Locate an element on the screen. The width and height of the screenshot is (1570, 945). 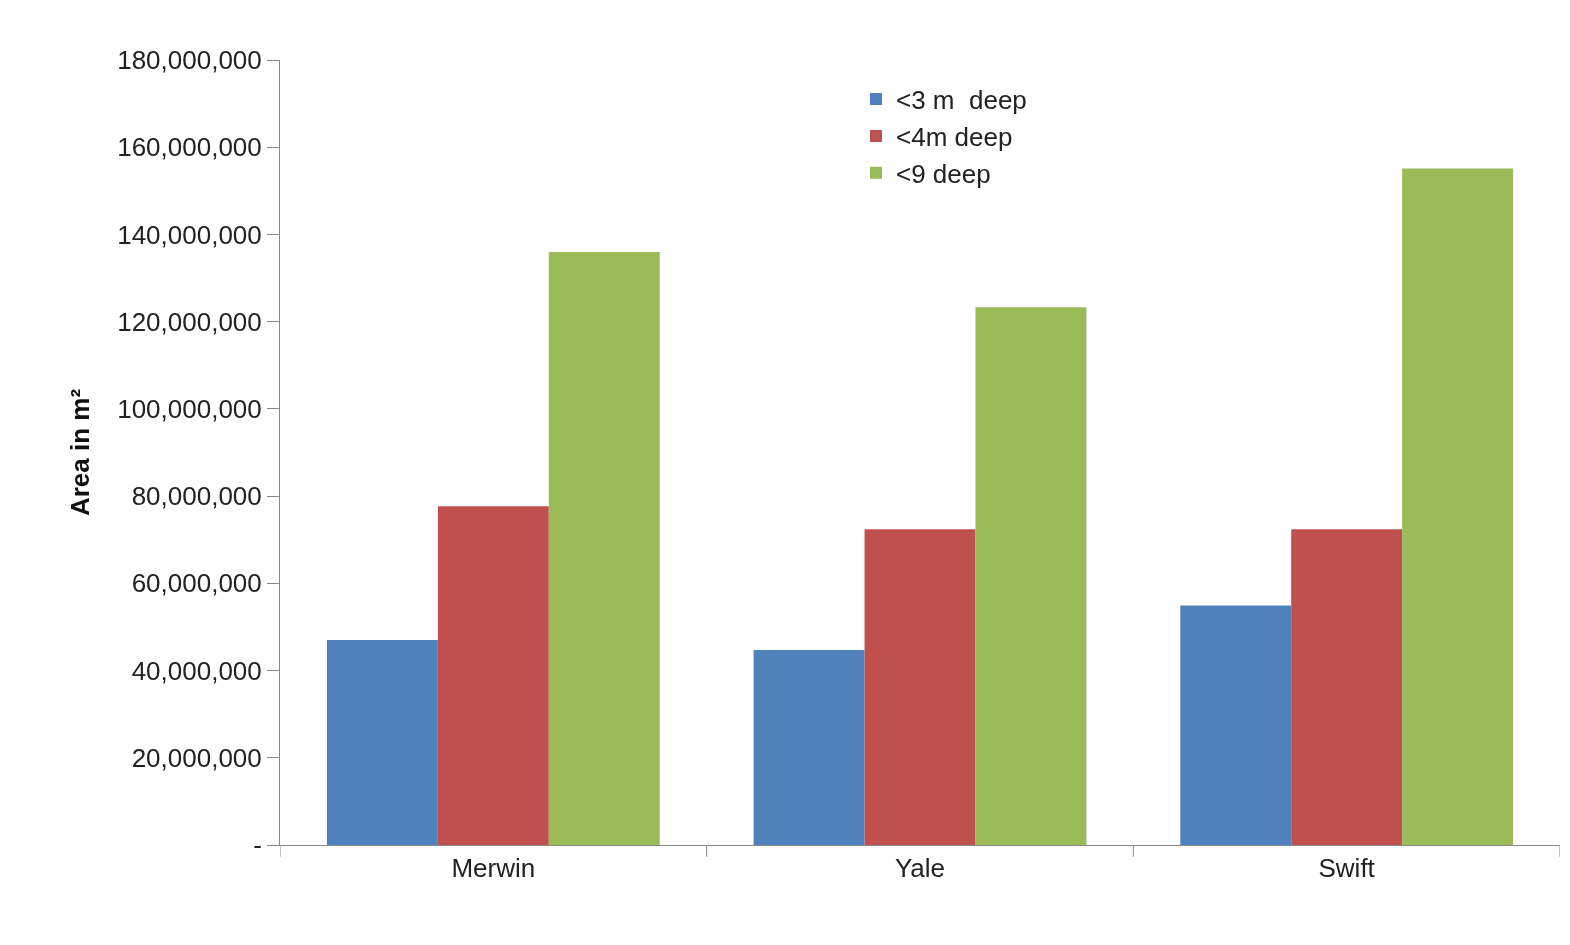
y-tick-label: 160,000,000 is located at coordinates (189, 147).